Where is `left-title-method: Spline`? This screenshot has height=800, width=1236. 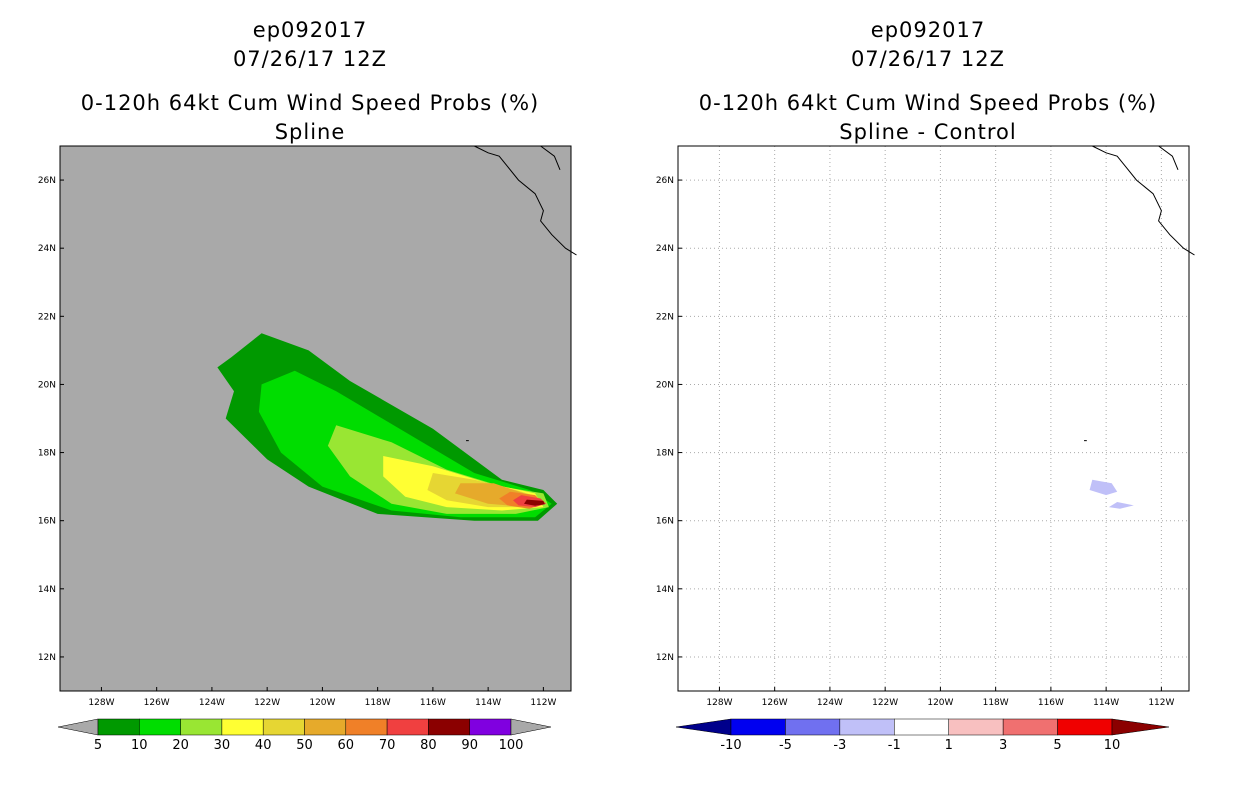 left-title-method: Spline is located at coordinates (310, 132).